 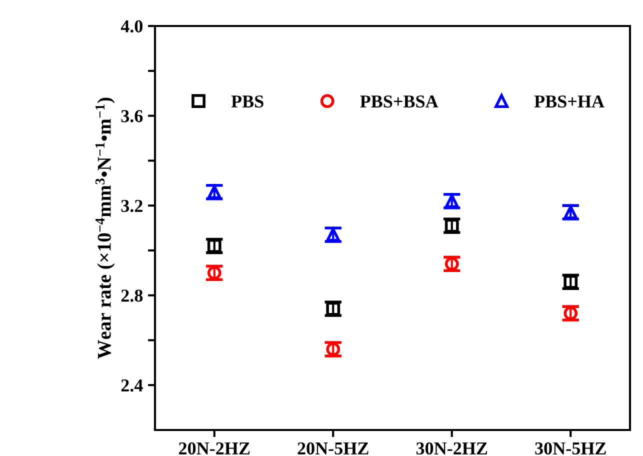 I want to click on legend-label: PBS+HA, so click(x=569, y=101).